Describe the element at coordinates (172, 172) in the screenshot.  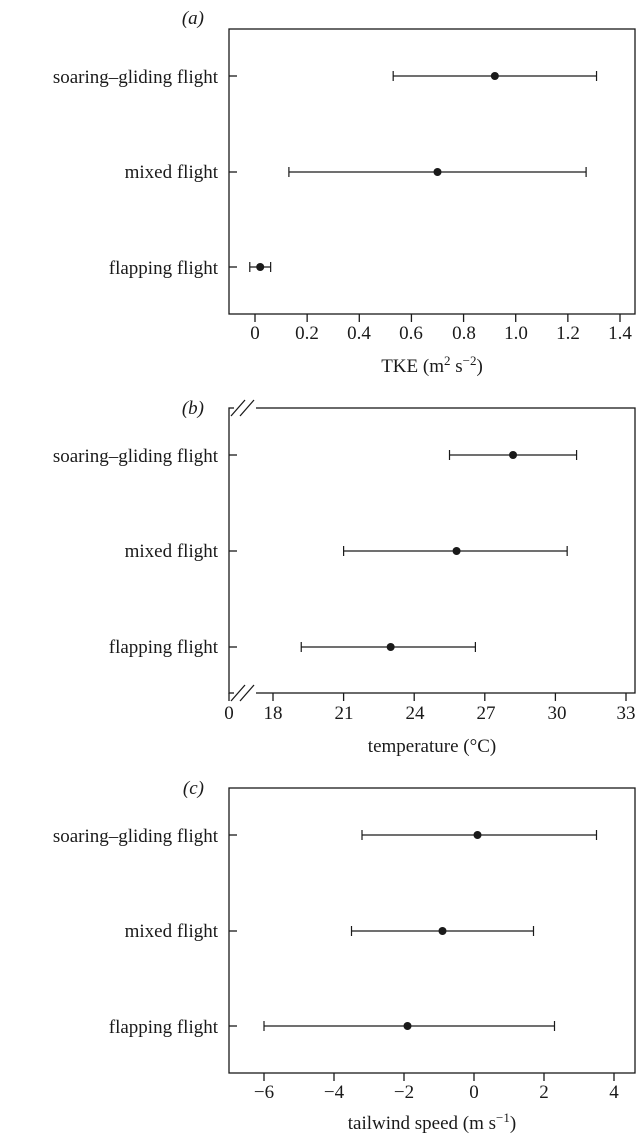
I see `panel-a-category-label: mixed flight` at that location.